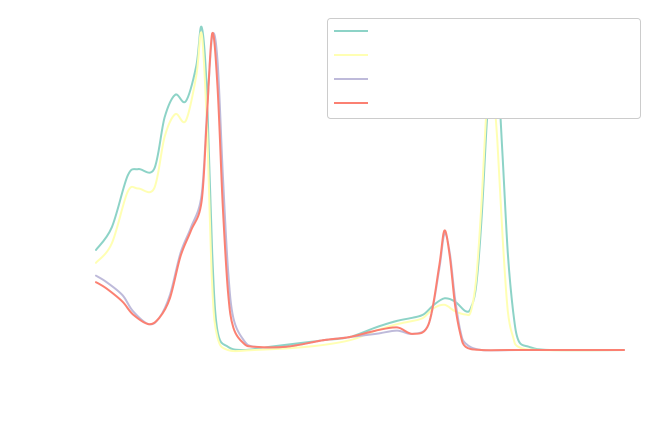 This screenshot has width=660, height=429. I want to click on legend, so click(484, 68).